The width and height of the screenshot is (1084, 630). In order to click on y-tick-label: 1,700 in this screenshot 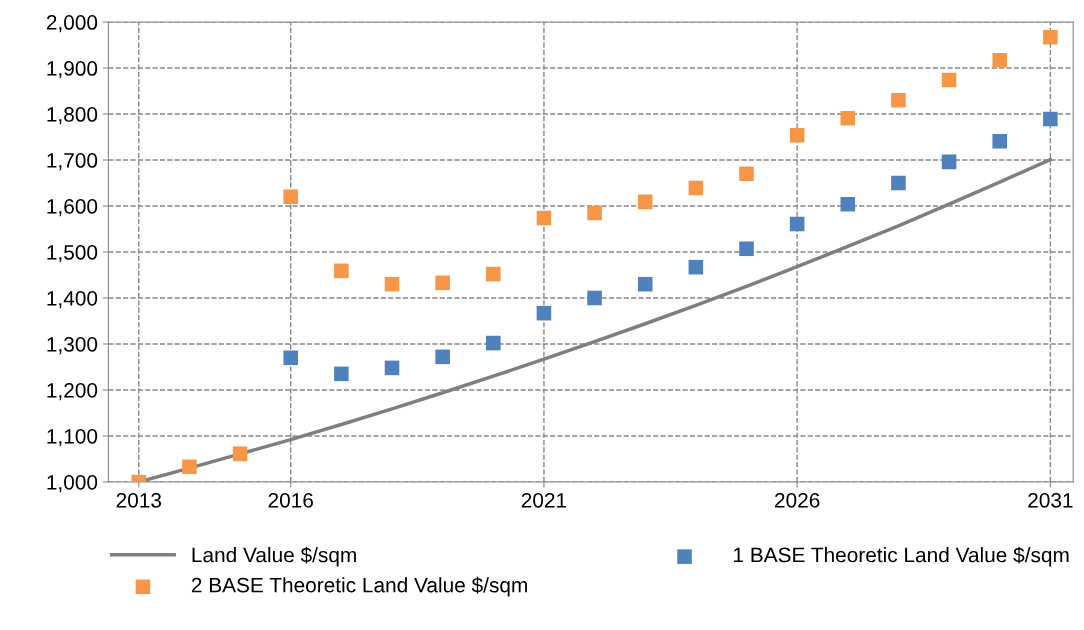, I will do `click(72, 162)`.